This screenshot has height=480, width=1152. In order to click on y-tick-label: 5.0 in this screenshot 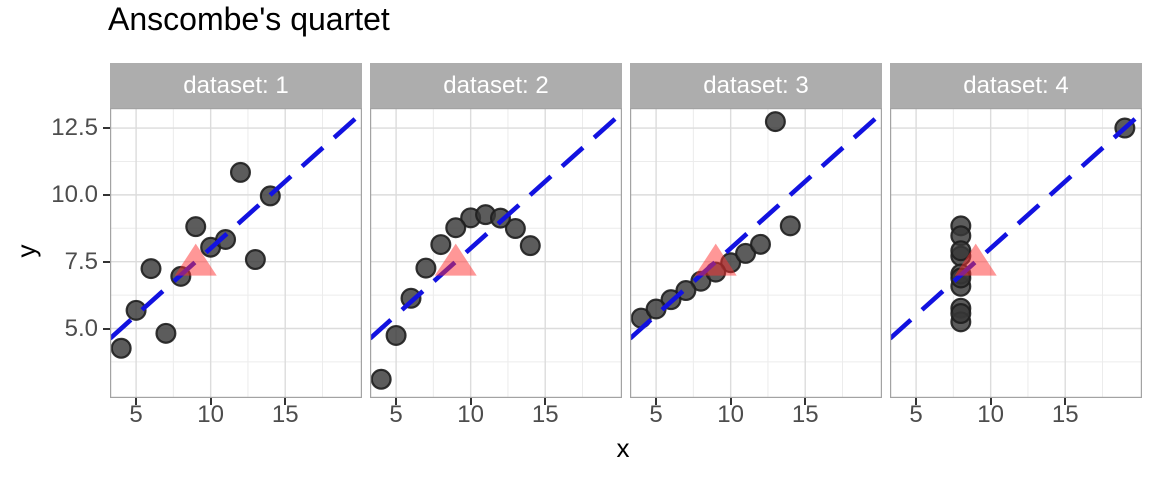, I will do `click(81, 328)`.